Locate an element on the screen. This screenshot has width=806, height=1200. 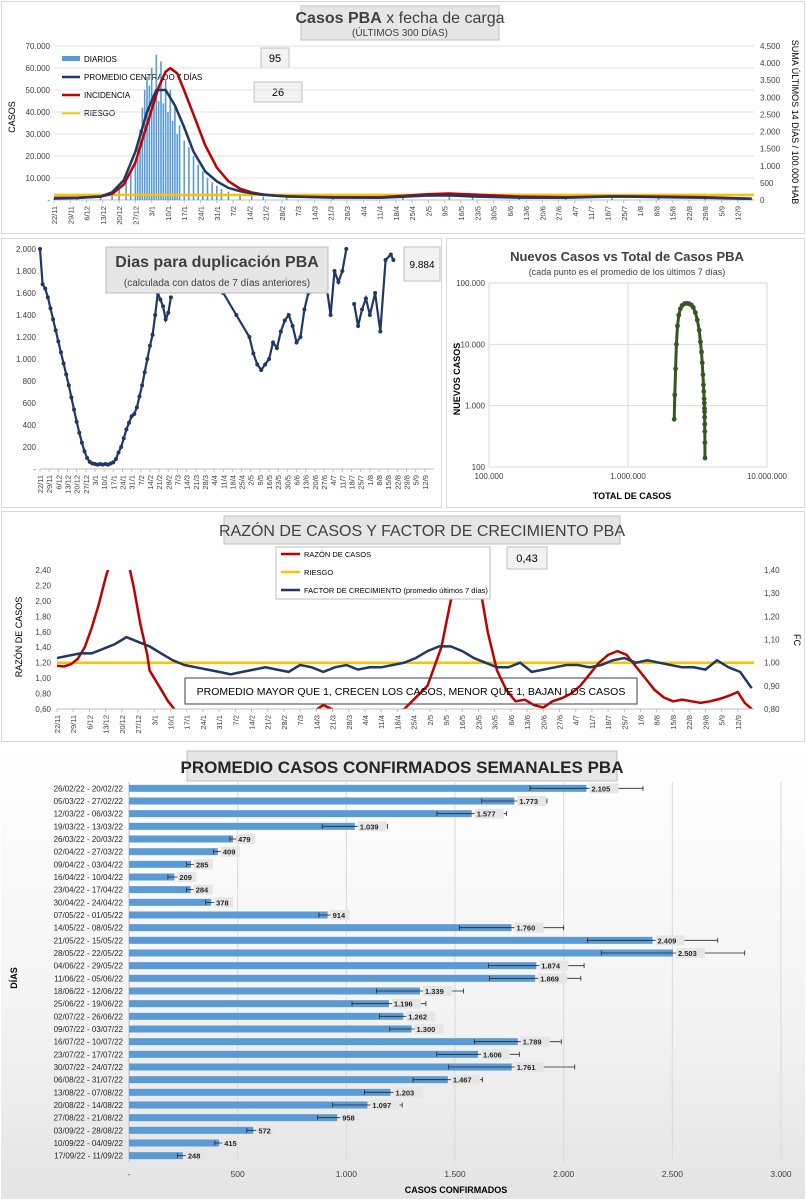
x-tick-label: 28/3 is located at coordinates (205, 482).